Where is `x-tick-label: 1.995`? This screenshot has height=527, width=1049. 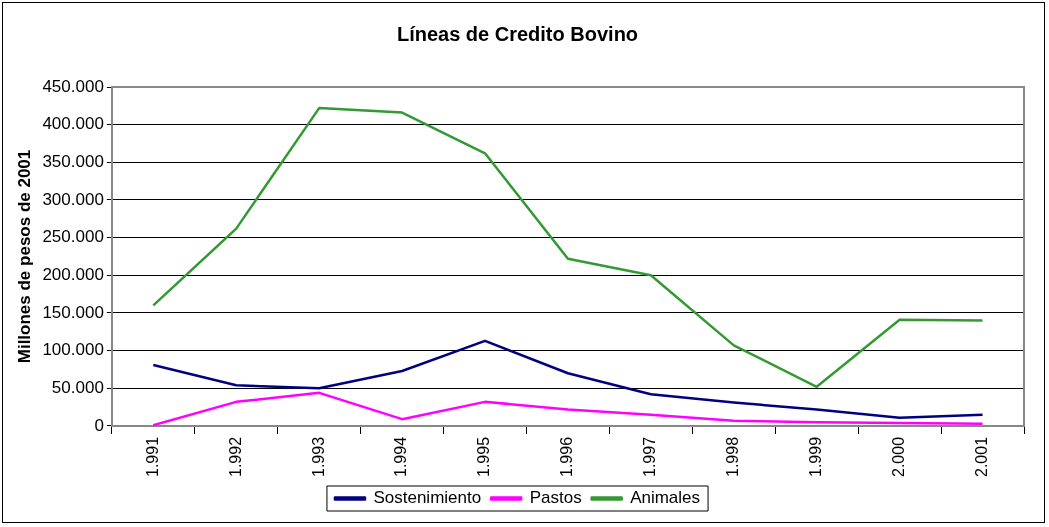
x-tick-label: 1.995 is located at coordinates (484, 457).